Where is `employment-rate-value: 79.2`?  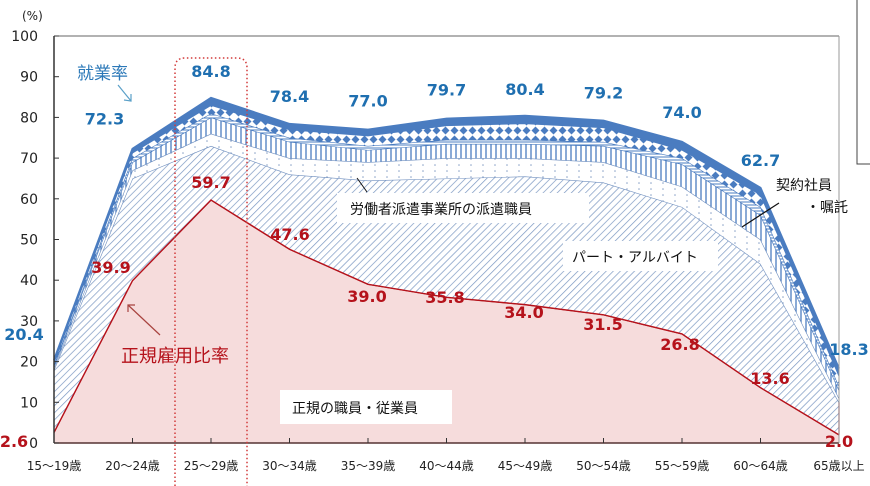 employment-rate-value: 79.2 is located at coordinates (603, 93).